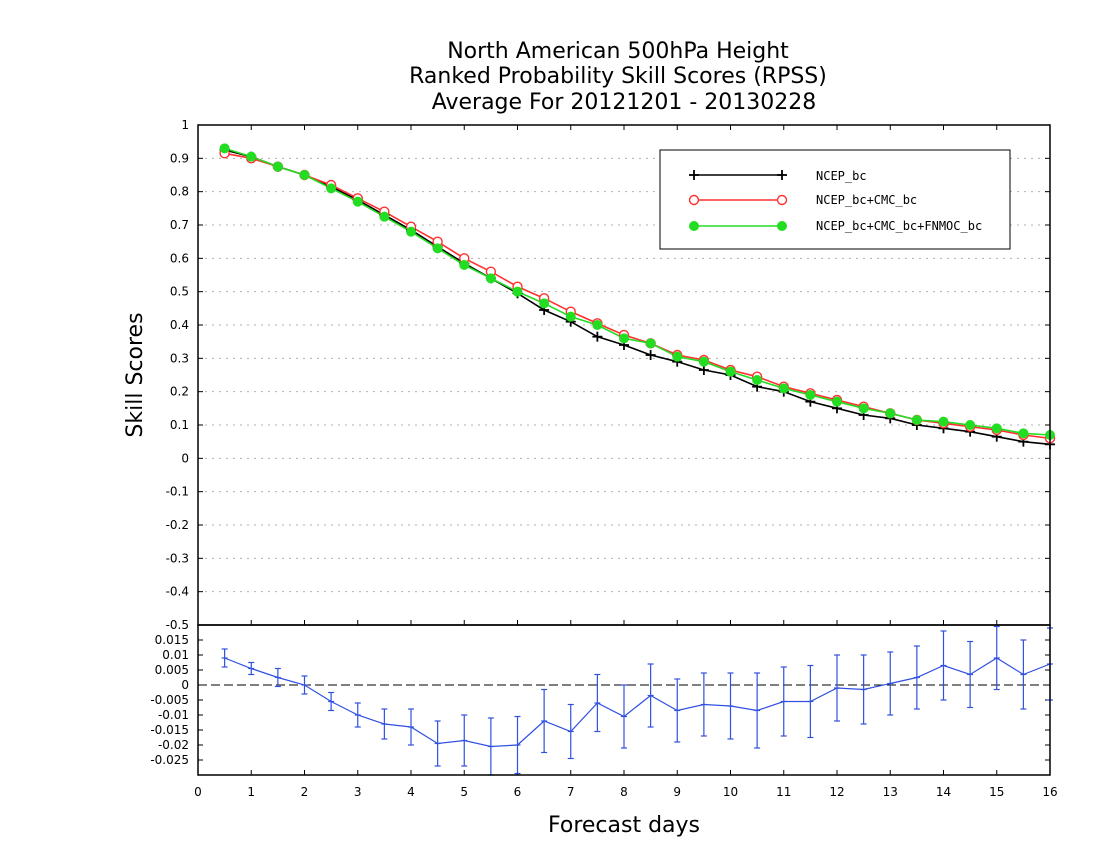 This screenshot has height=850, width=1100. What do you see at coordinates (358, 792) in the screenshot?
I see `x-tick-label: 3` at bounding box center [358, 792].